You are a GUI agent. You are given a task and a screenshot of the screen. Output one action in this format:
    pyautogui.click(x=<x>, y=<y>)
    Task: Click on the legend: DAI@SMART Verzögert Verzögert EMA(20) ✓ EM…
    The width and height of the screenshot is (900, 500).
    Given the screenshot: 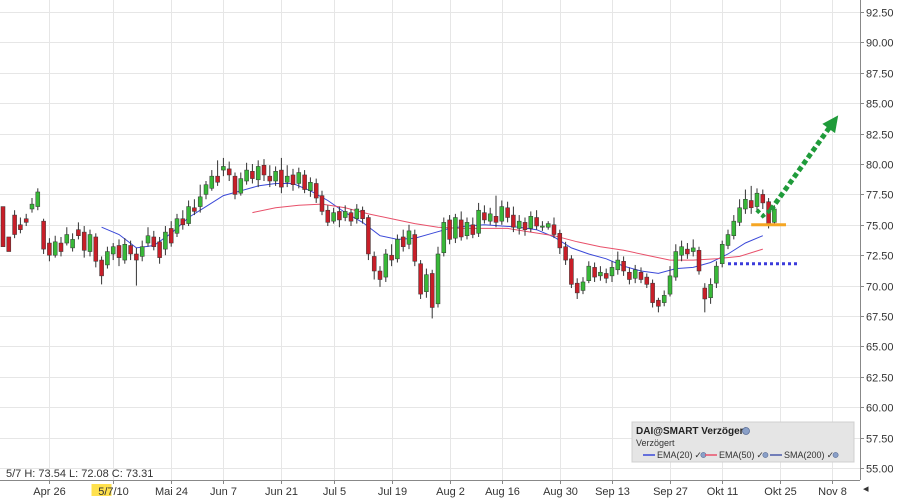 What is the action you would take?
    pyautogui.click(x=743, y=442)
    